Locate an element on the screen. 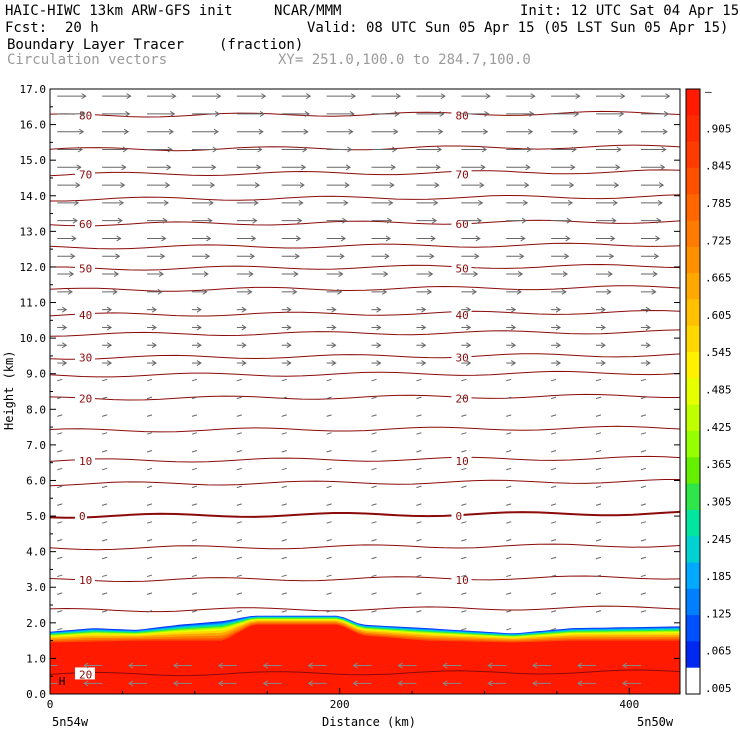 The image size is (740, 740). colorbar-label: .905 is located at coordinates (718, 128).